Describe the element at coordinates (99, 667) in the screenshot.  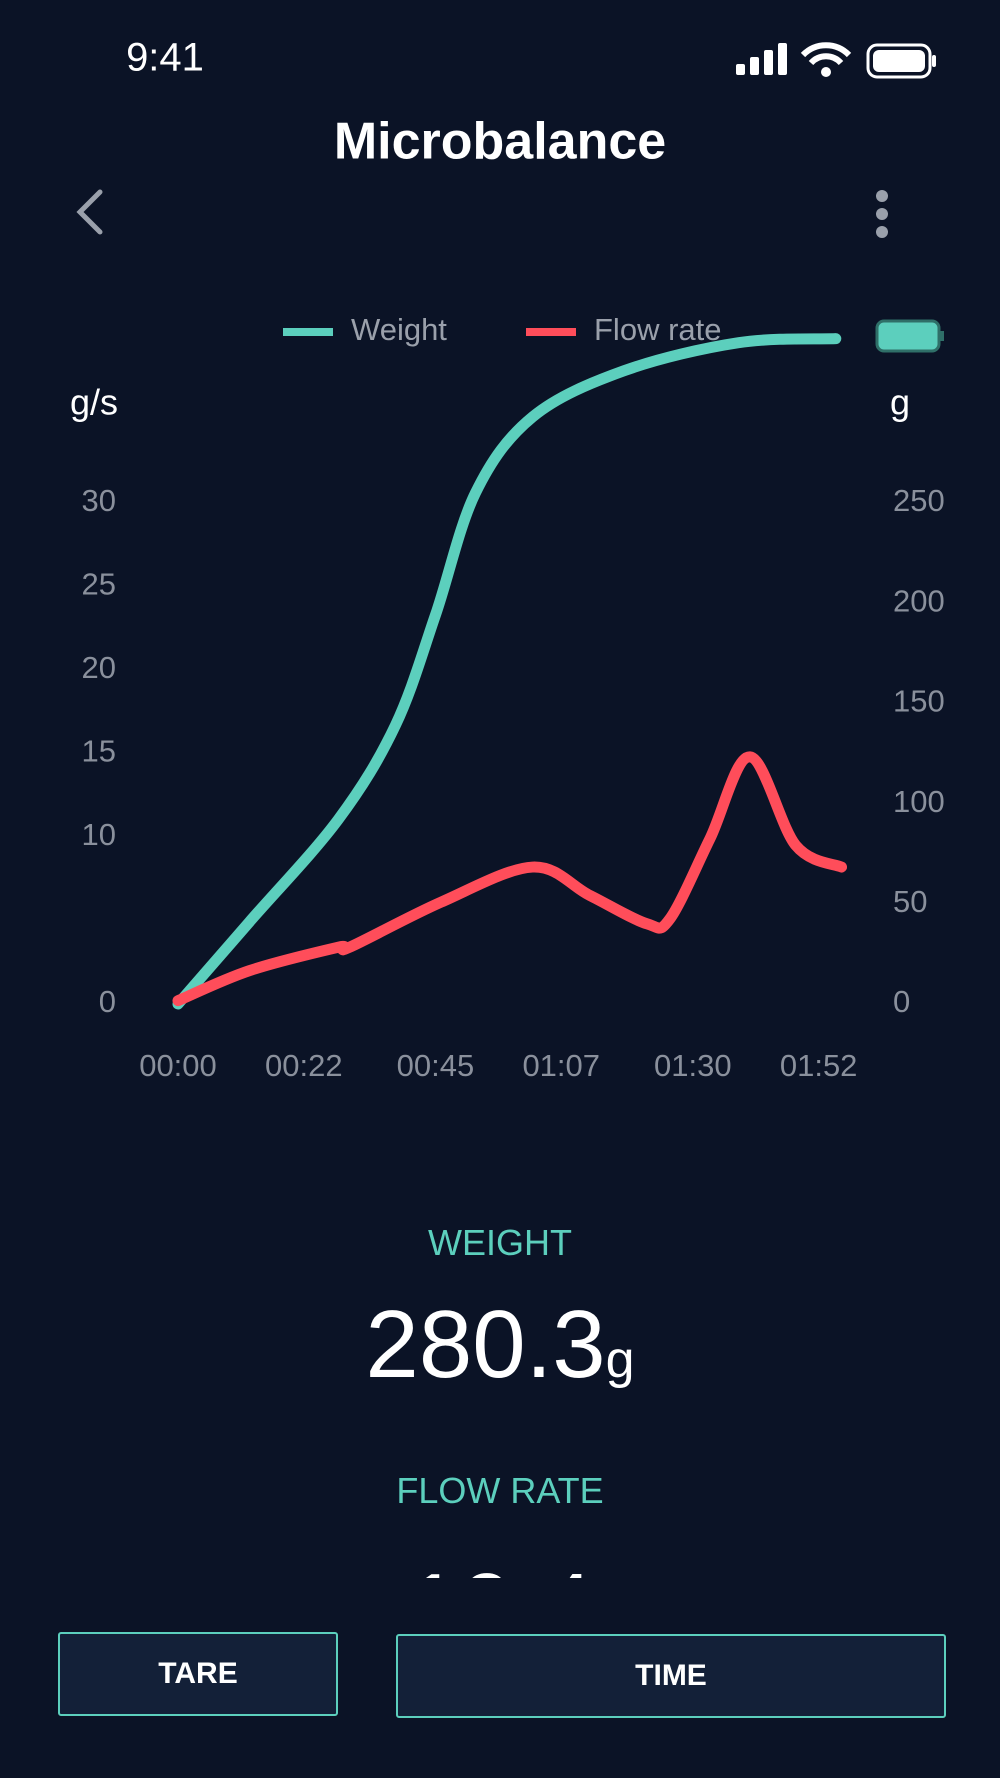
I see `y-tick-label: 20` at that location.